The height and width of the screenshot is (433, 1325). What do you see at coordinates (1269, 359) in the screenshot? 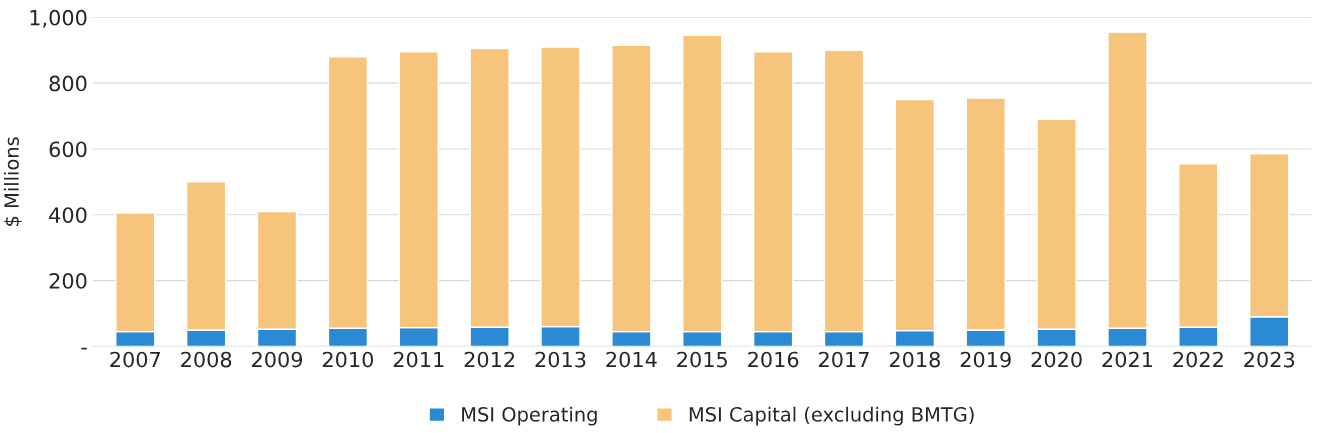
I see `x-tick-label: 2023` at bounding box center [1269, 359].